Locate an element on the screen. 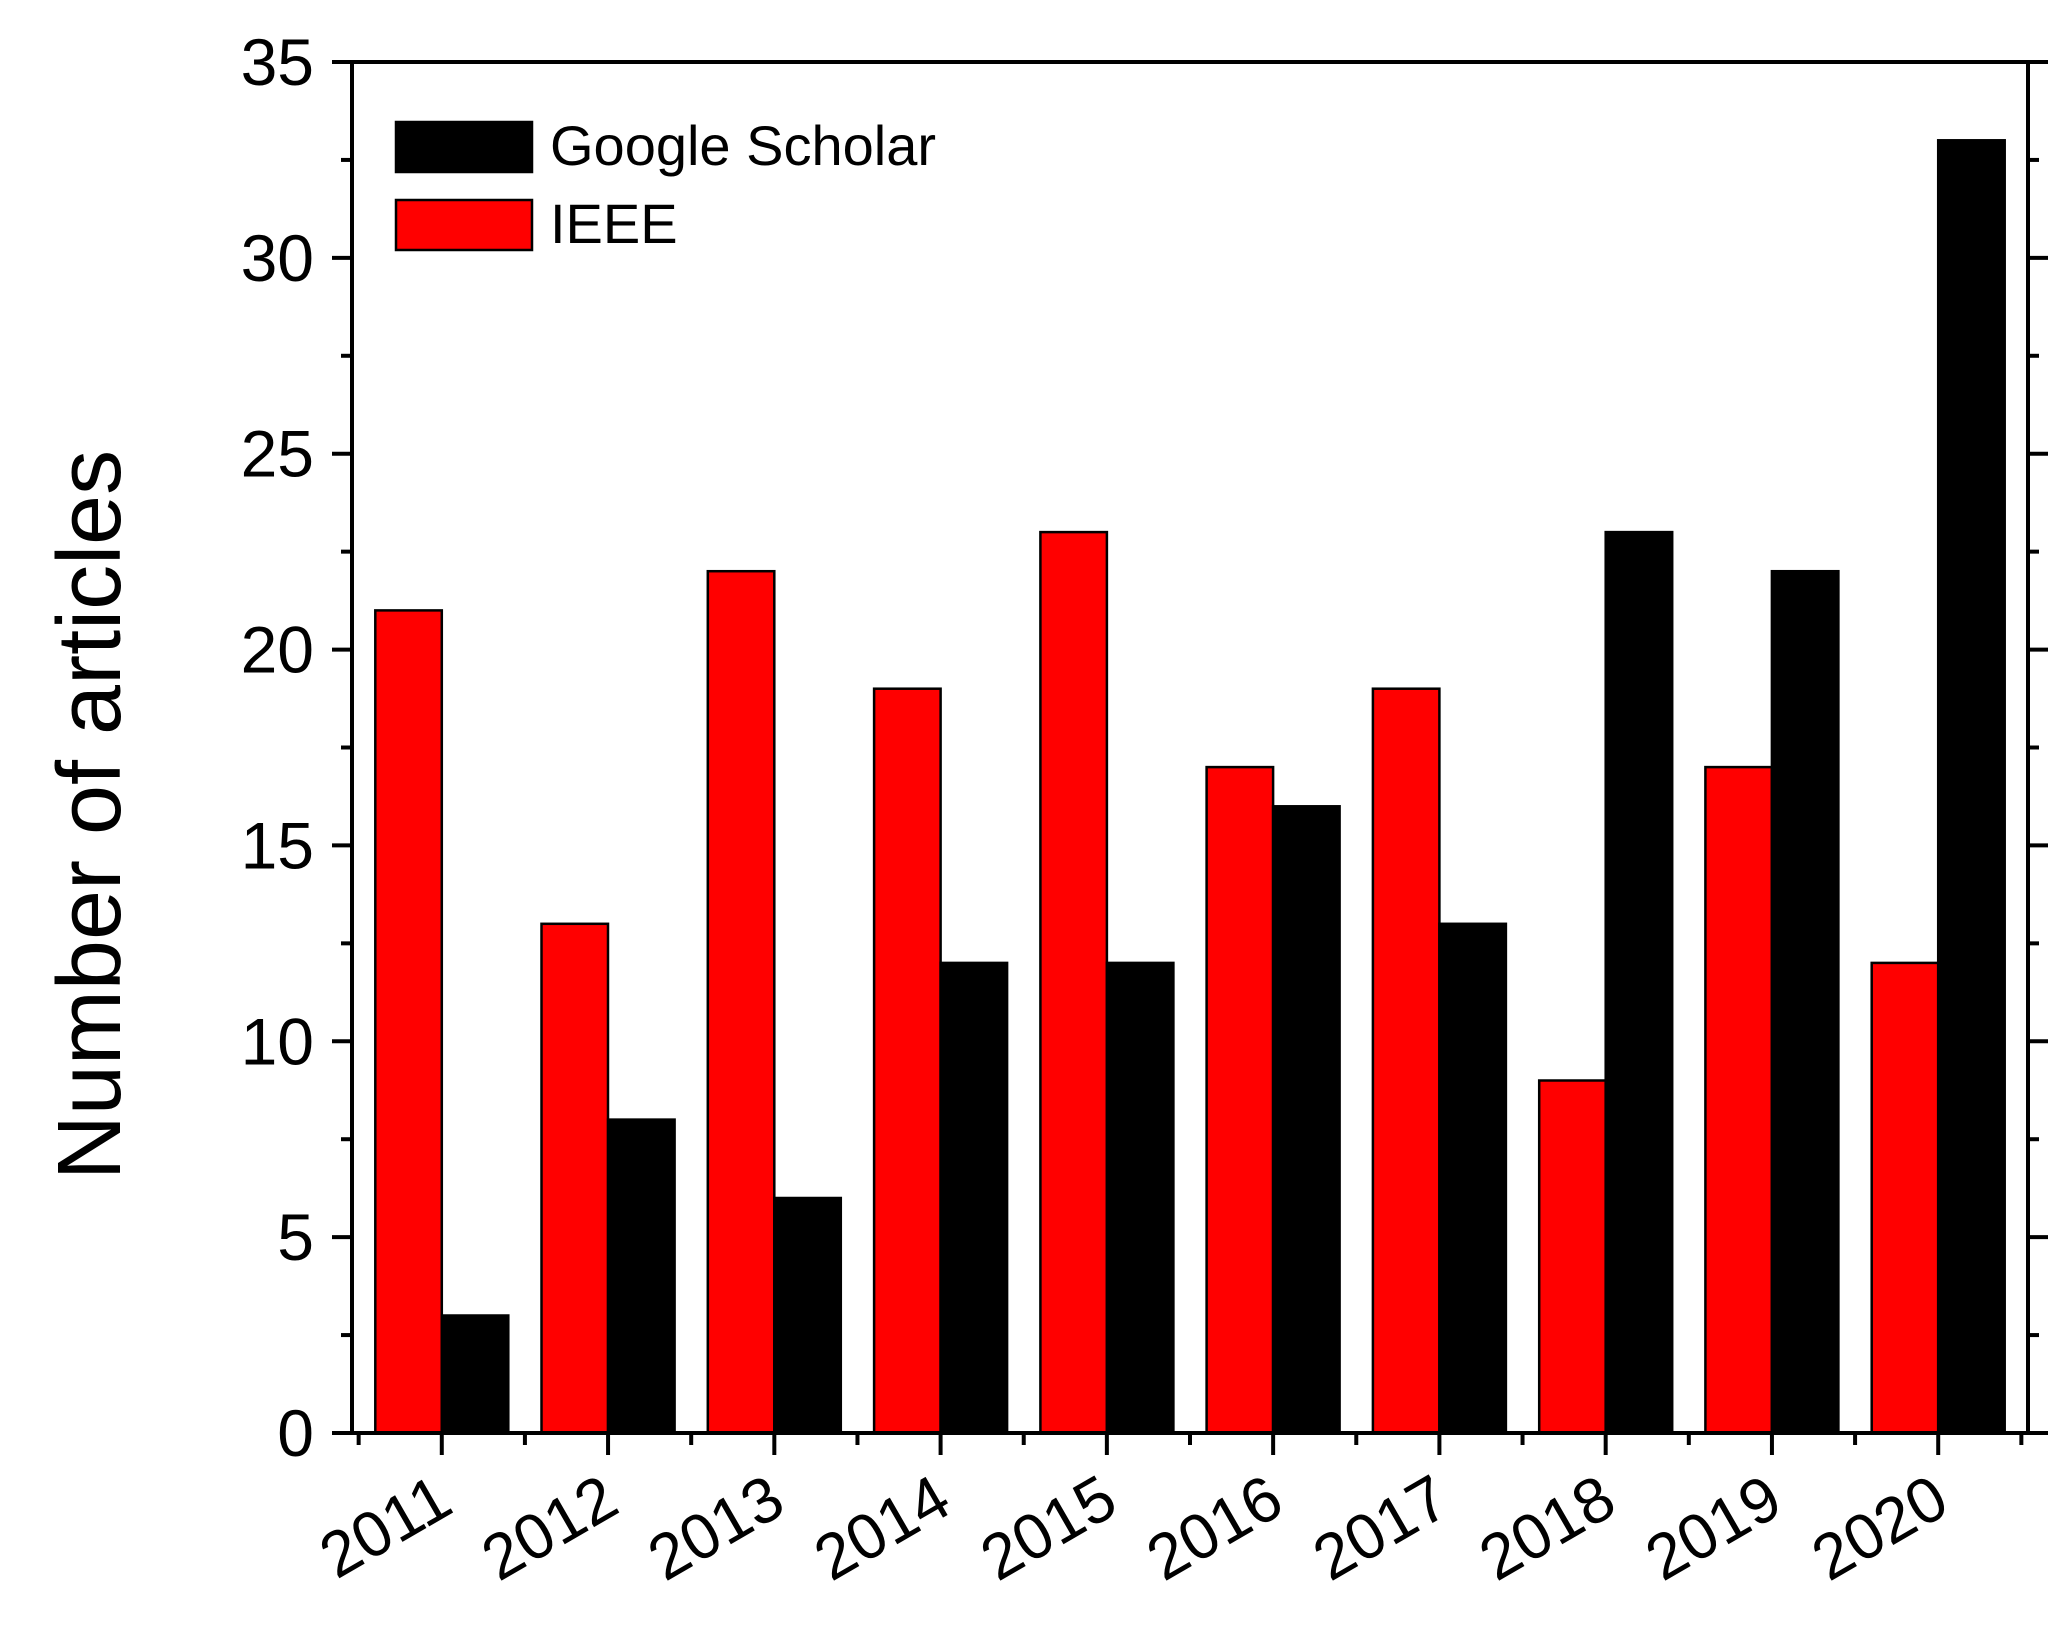 The image size is (2059, 1638). y-tick-label: 25 is located at coordinates (277, 454).